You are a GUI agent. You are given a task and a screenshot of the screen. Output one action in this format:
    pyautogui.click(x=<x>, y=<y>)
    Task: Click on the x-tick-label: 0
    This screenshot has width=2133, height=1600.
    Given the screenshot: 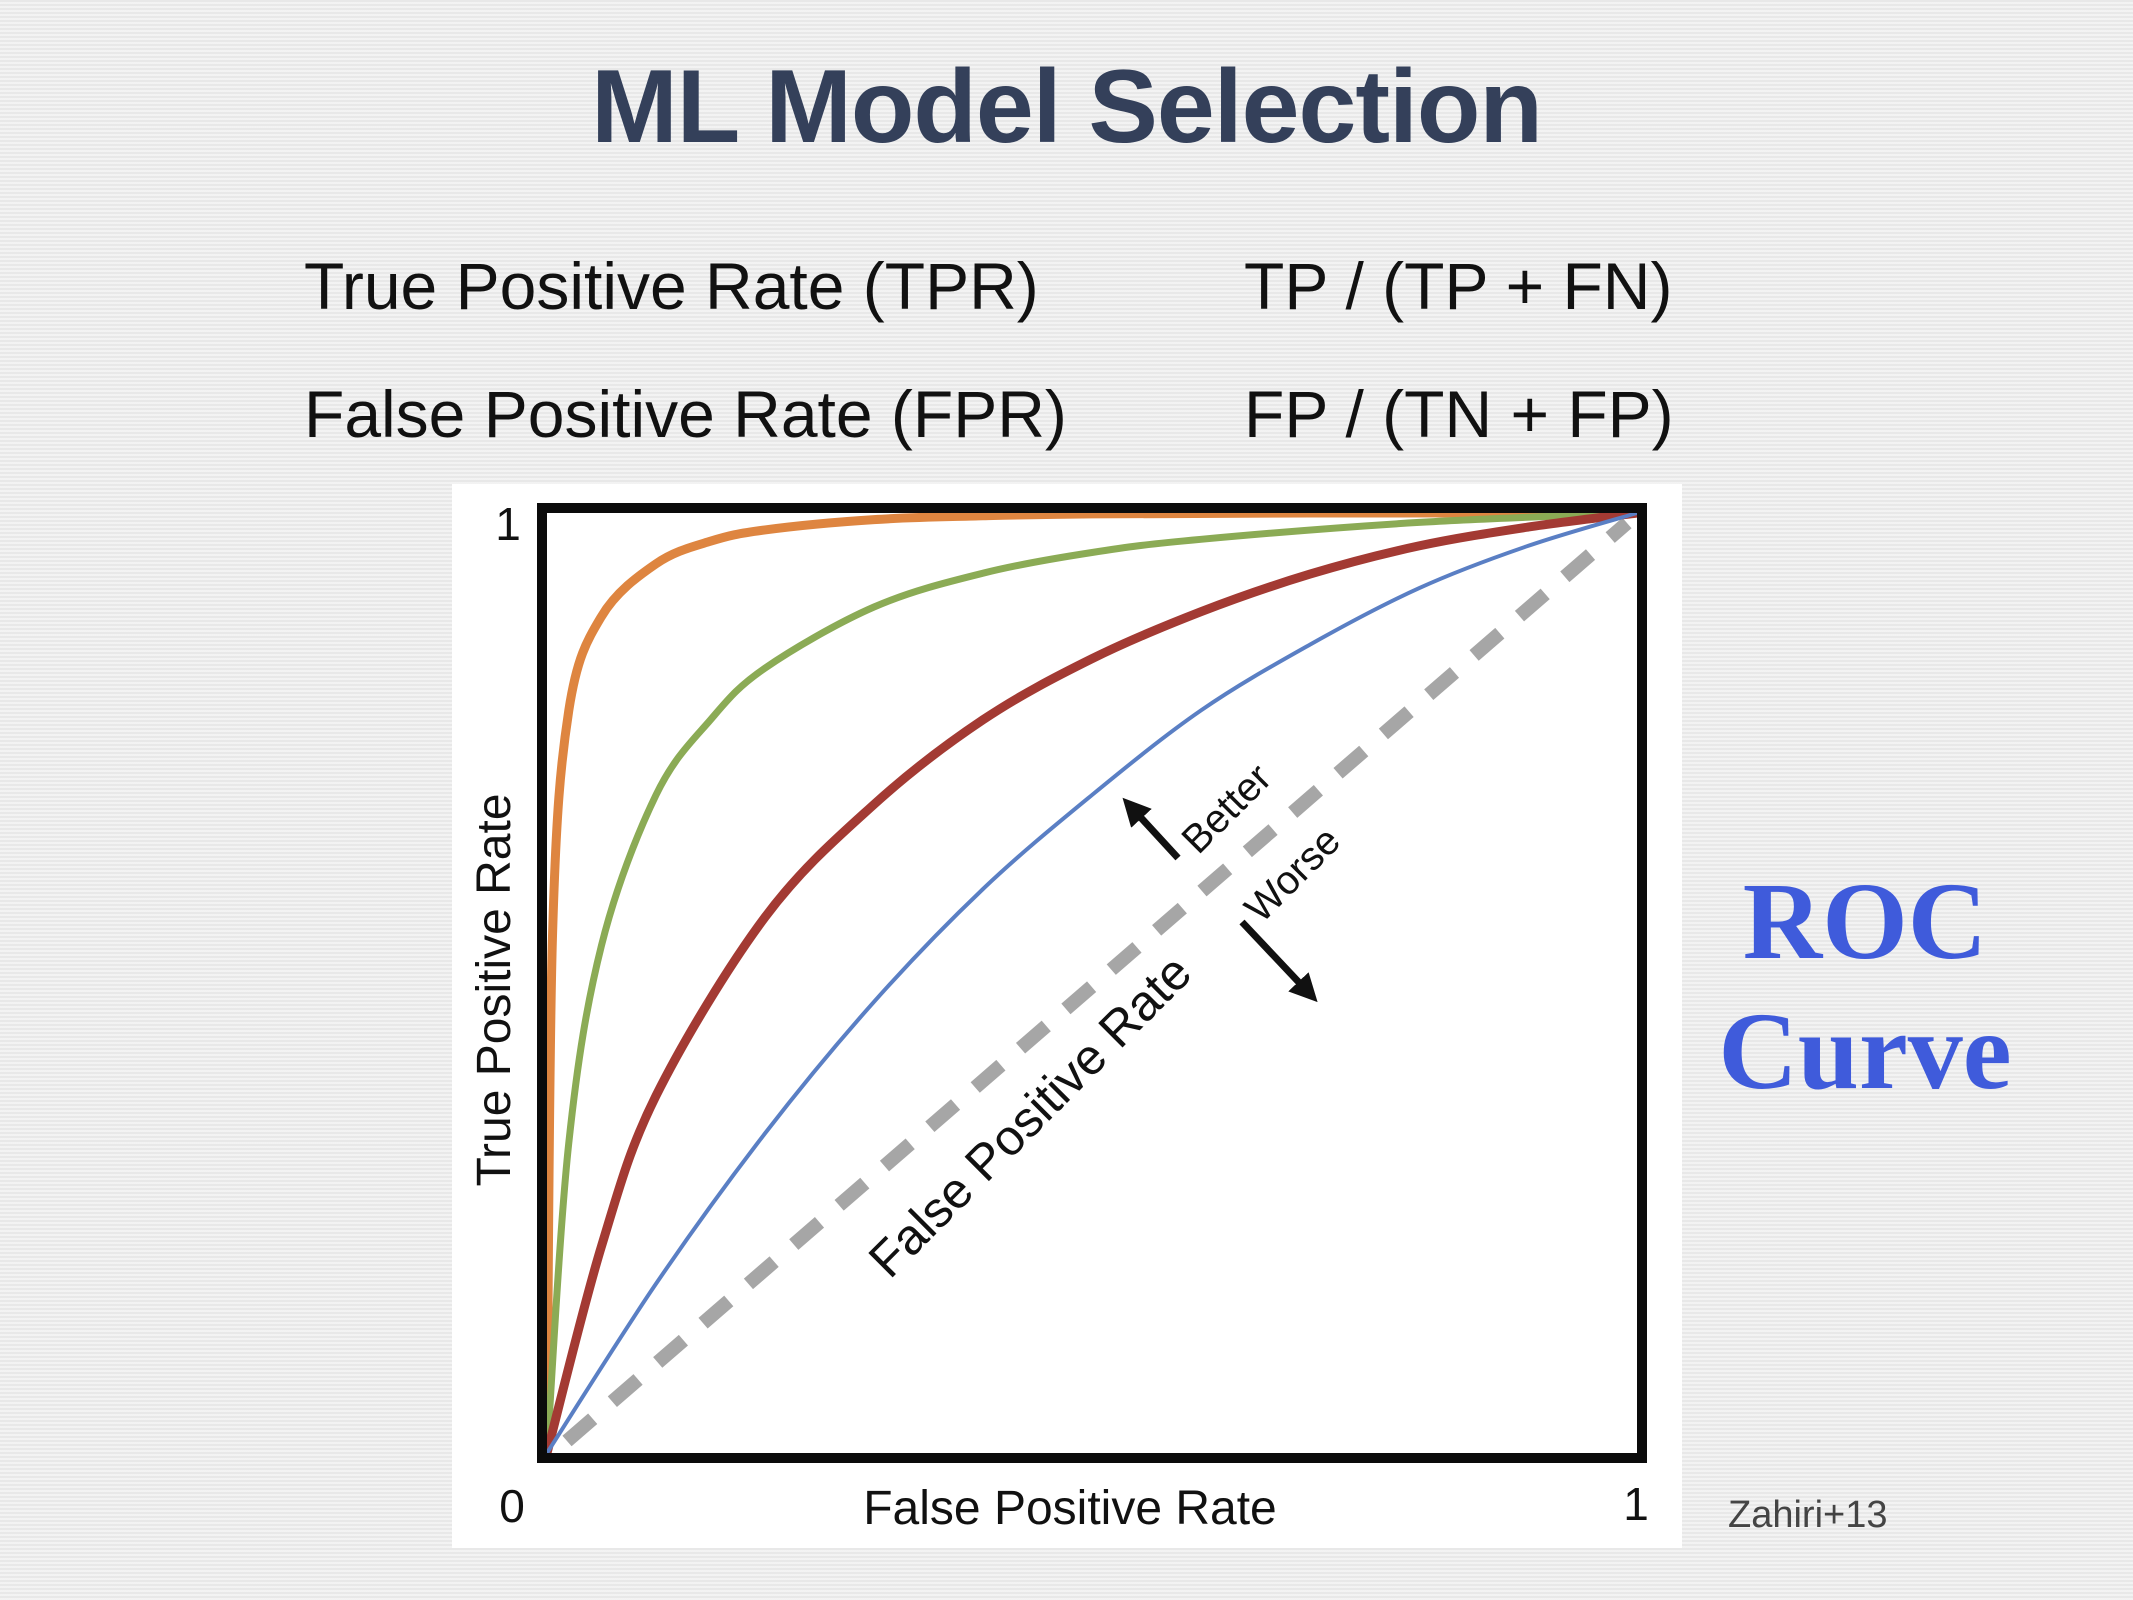 What is the action you would take?
    pyautogui.click(x=512, y=1506)
    